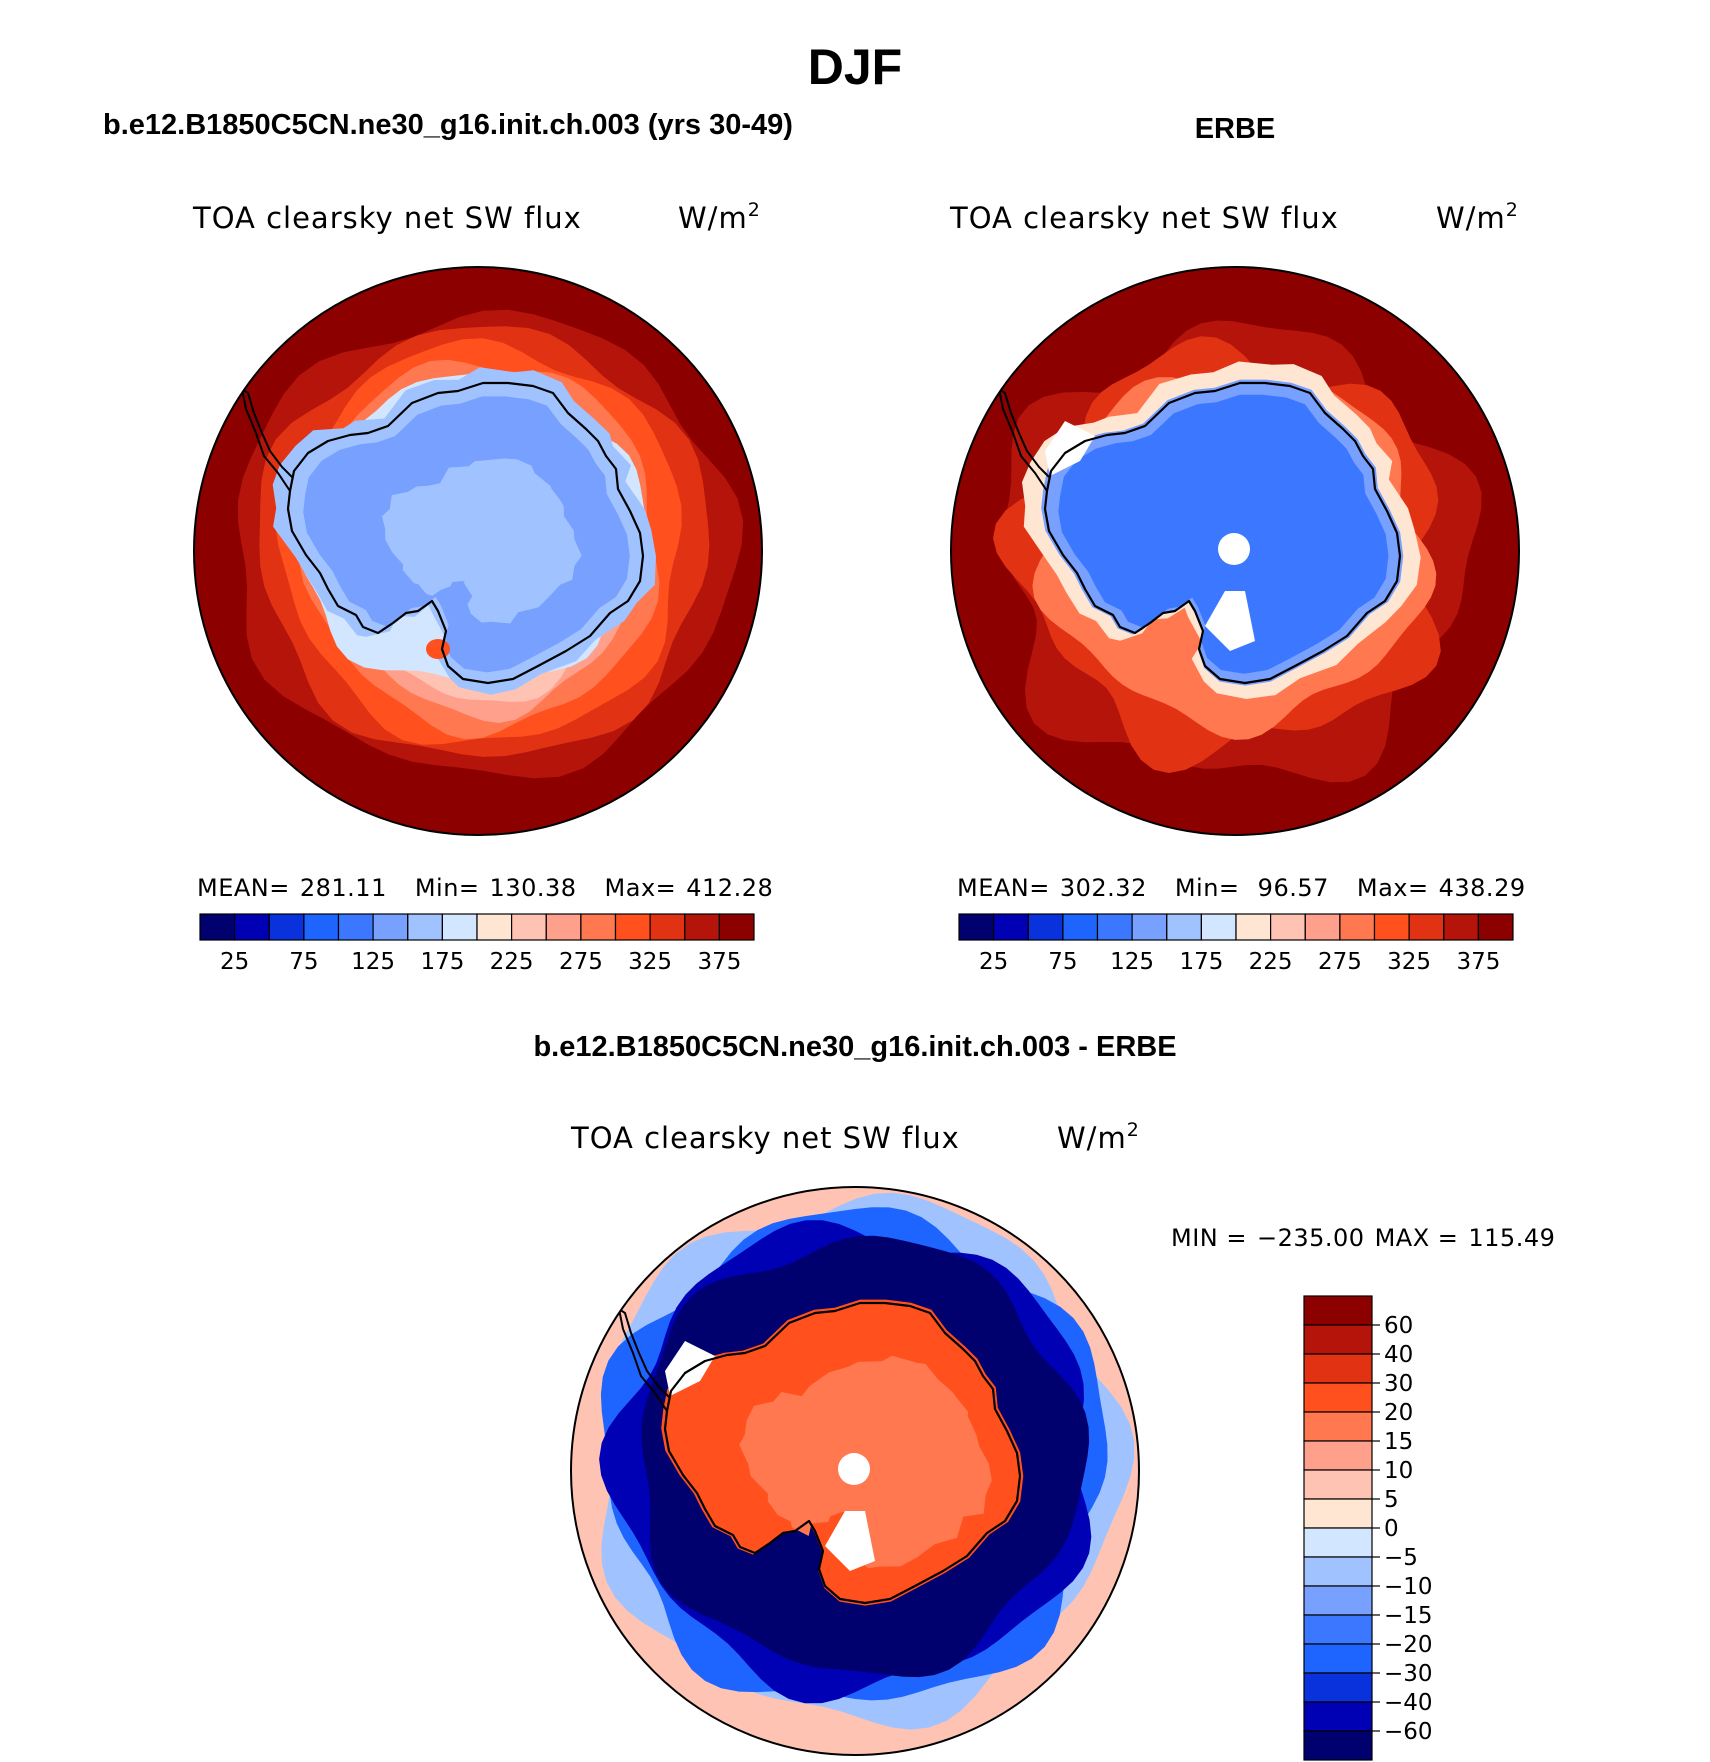 This screenshot has height=1762, width=1710. I want to click on panel-model-colorbar-tick: 25, so click(234, 962).